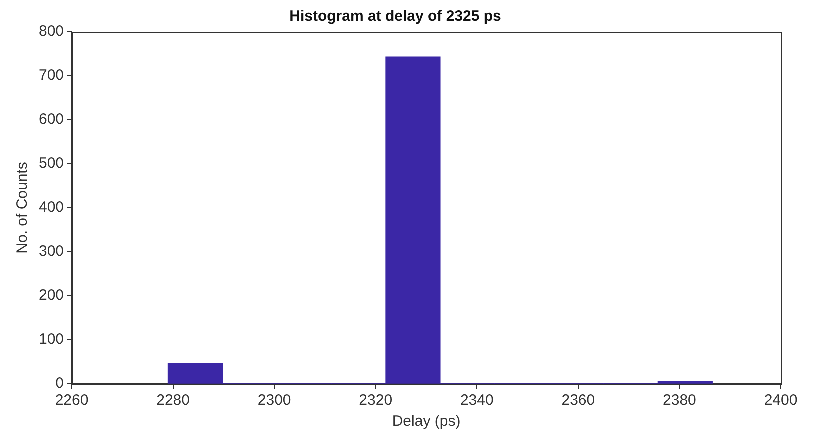 This screenshot has width=821, height=433. What do you see at coordinates (579, 401) in the screenshot?
I see `x-tick-label: 2360` at bounding box center [579, 401].